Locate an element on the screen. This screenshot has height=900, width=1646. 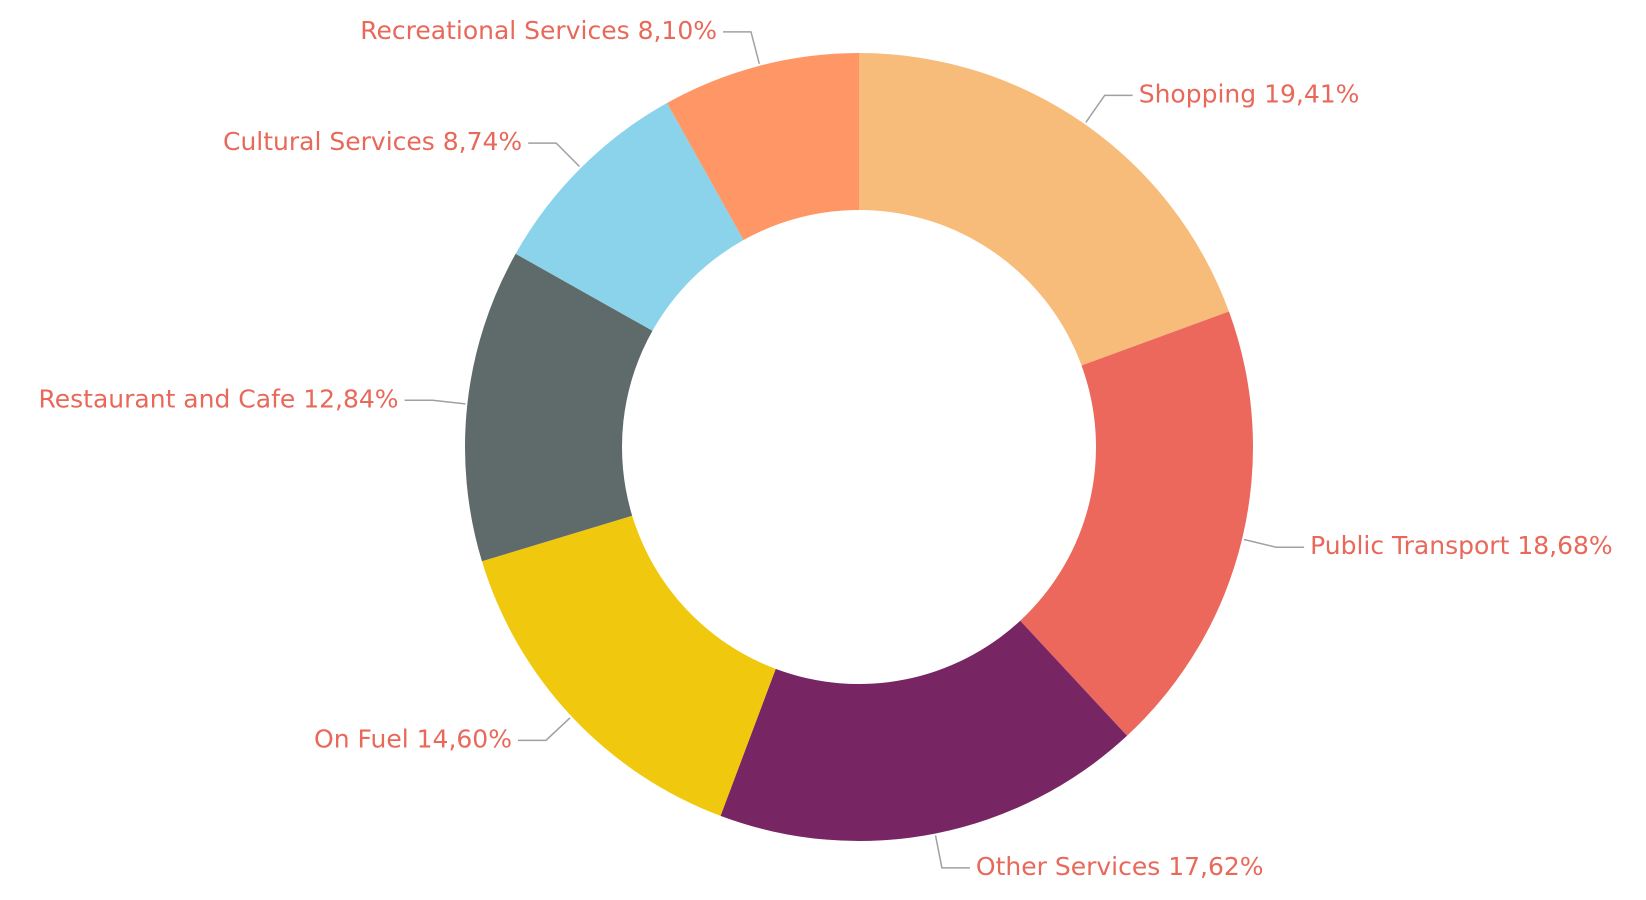
slice-name: Restaurant and Cafe is located at coordinates (167, 398).